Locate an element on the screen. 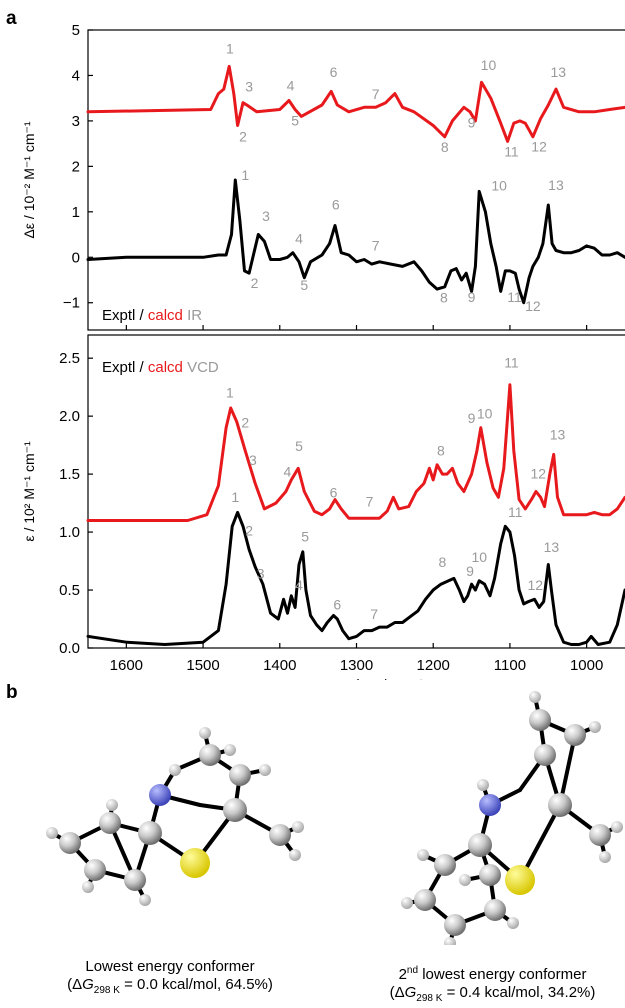 Image resolution: width=625 pixels, height=1008 pixels. peak-label-1-25: 13 is located at coordinates (552, 547).